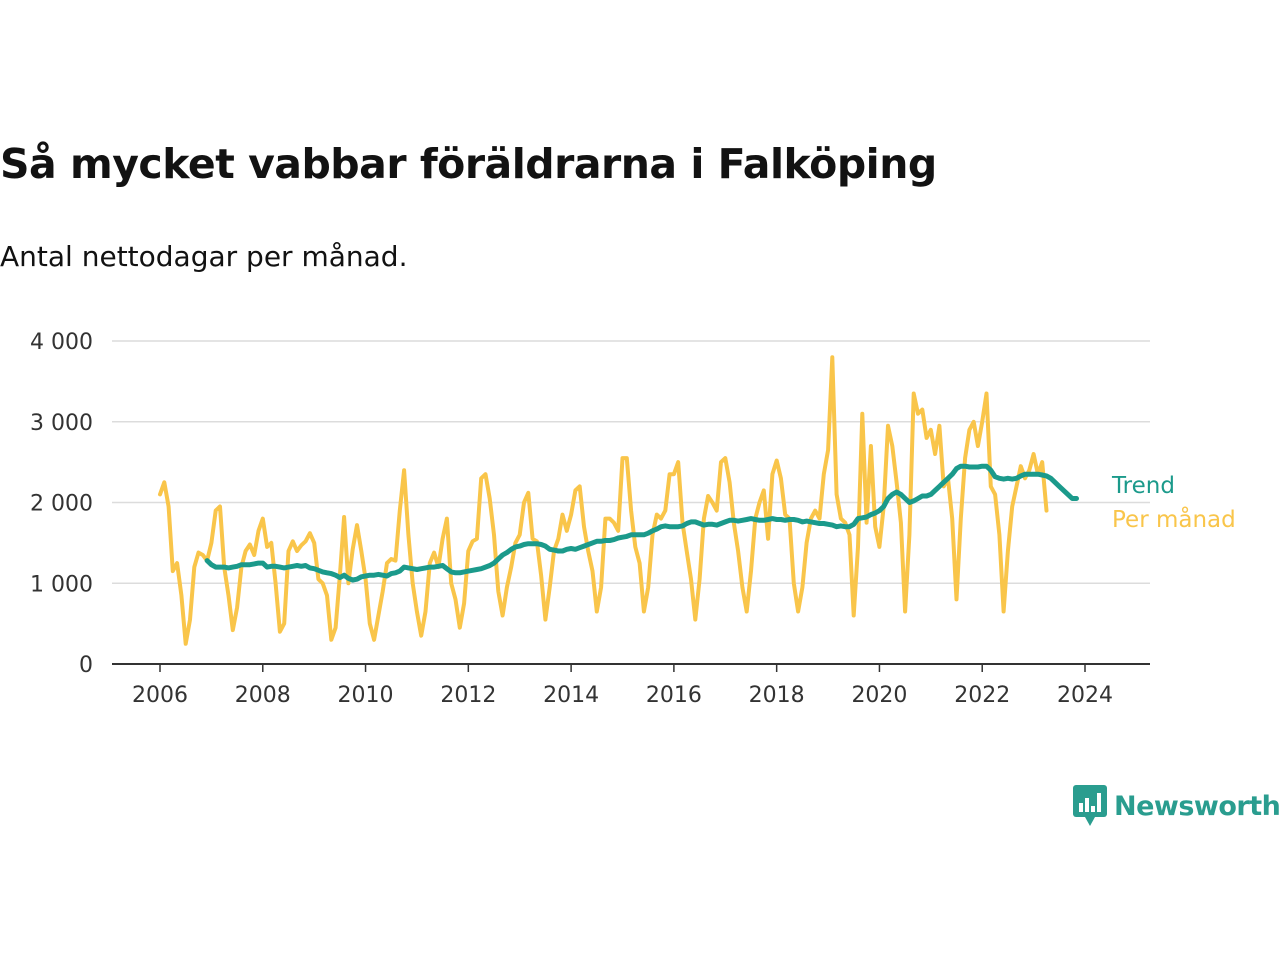  I want to click on y-tick-label: 3 000, so click(61, 423).